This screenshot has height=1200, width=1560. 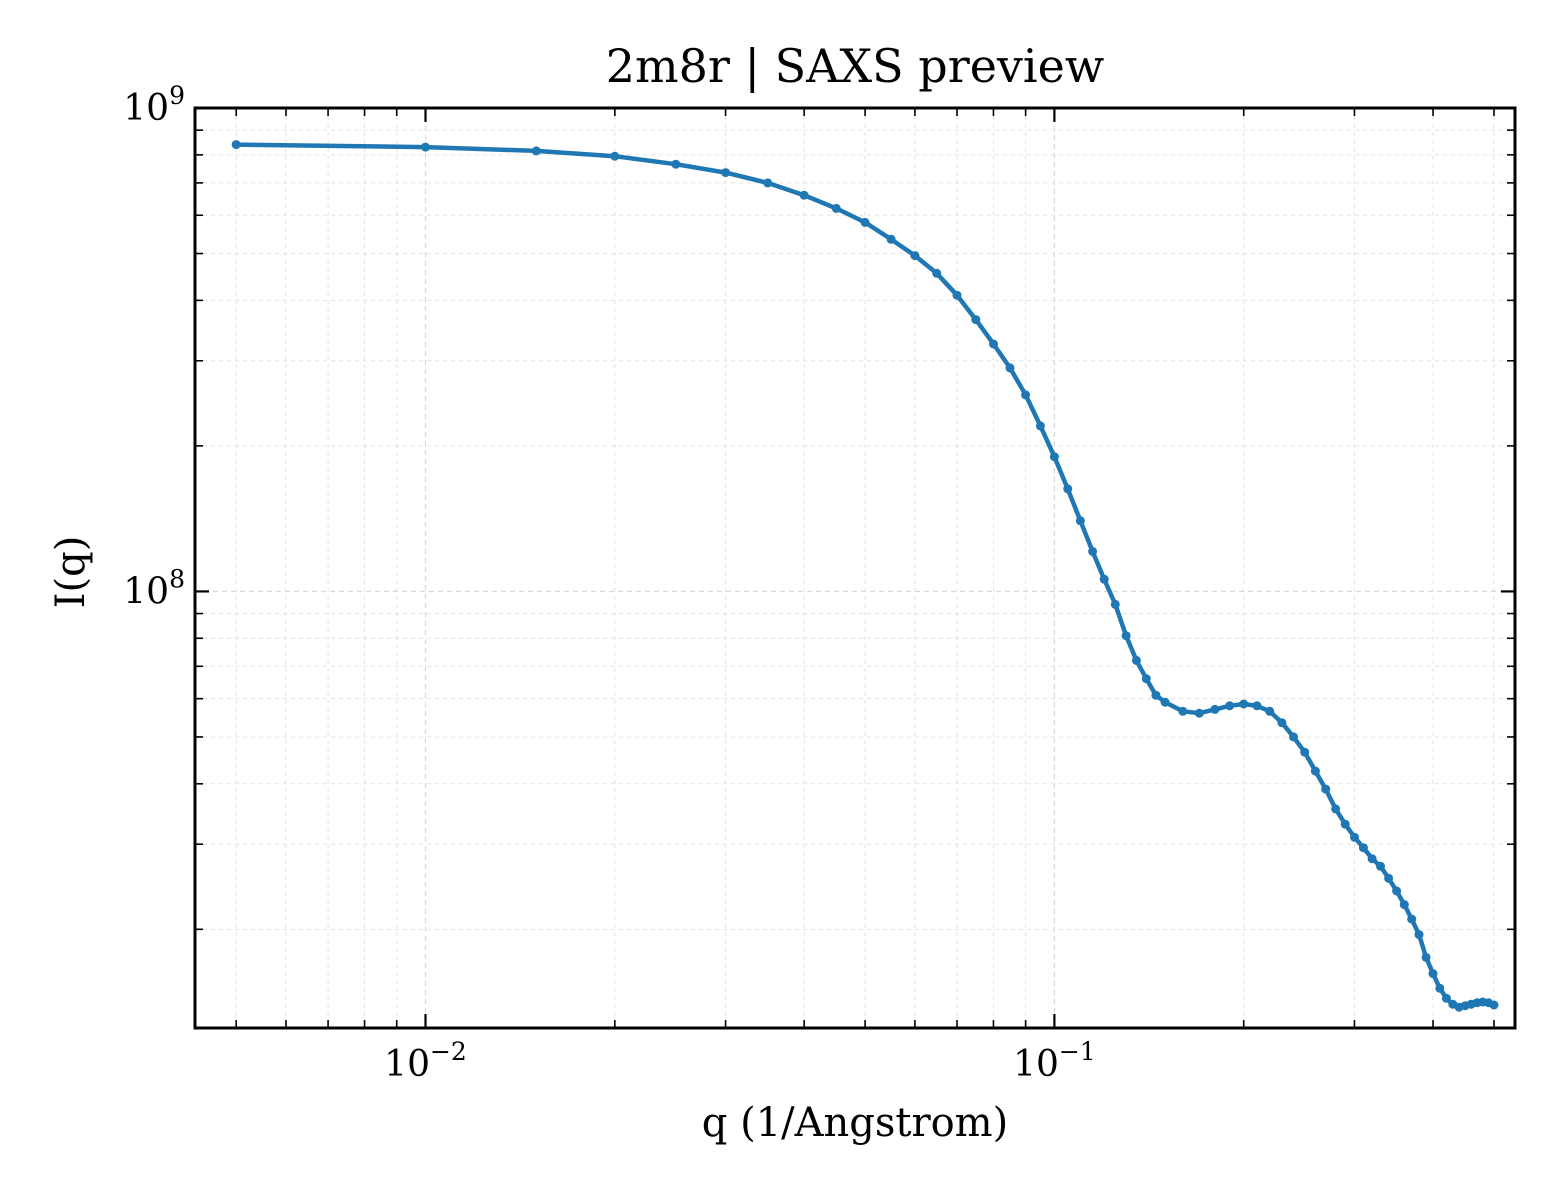 What do you see at coordinates (1054, 1061) in the screenshot?
I see `x-tick-label: 10⁻¹` at bounding box center [1054, 1061].